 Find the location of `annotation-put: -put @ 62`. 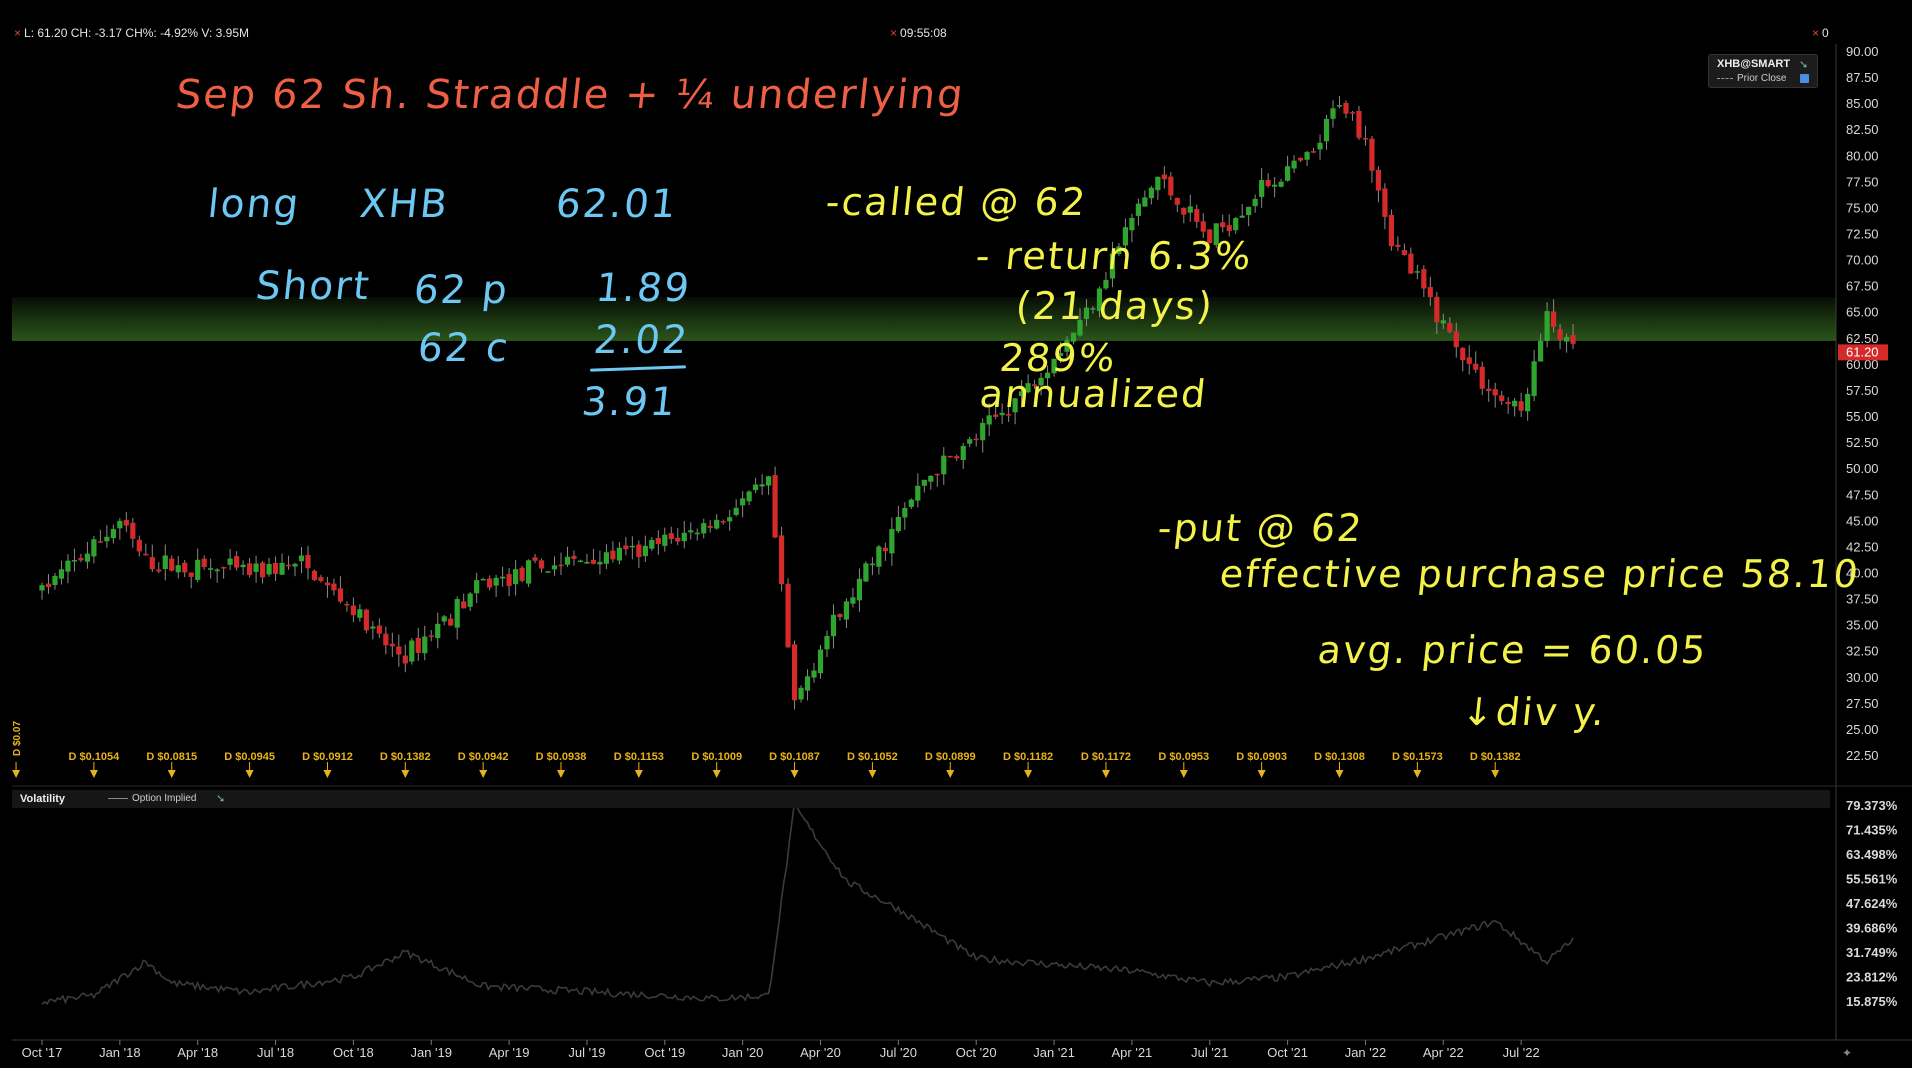

annotation-put: -put @ 62 is located at coordinates (1260, 528).